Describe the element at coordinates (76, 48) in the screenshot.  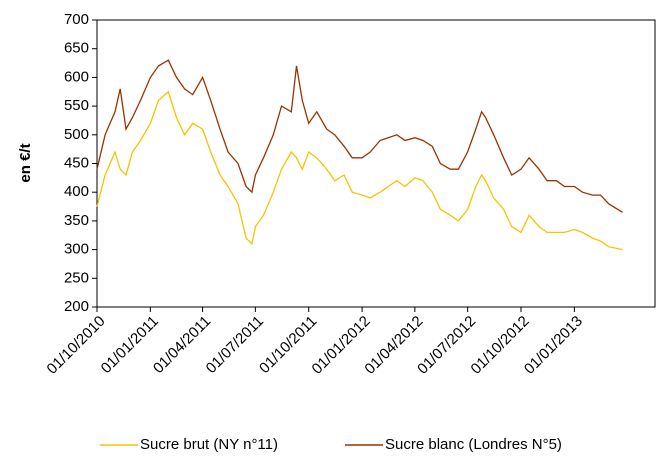
I see `y-tick-label: 650` at that location.